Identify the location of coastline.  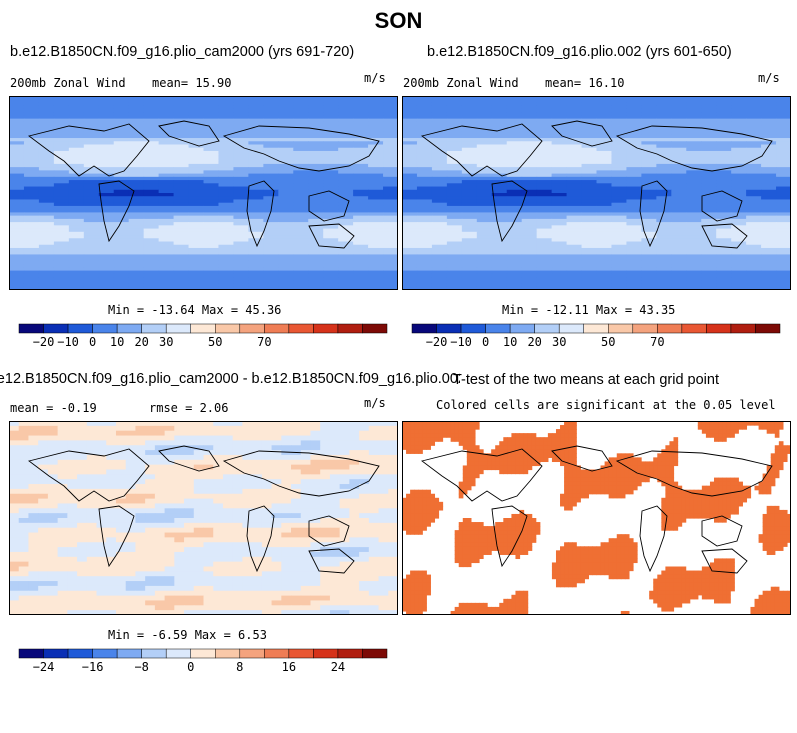
(116, 211).